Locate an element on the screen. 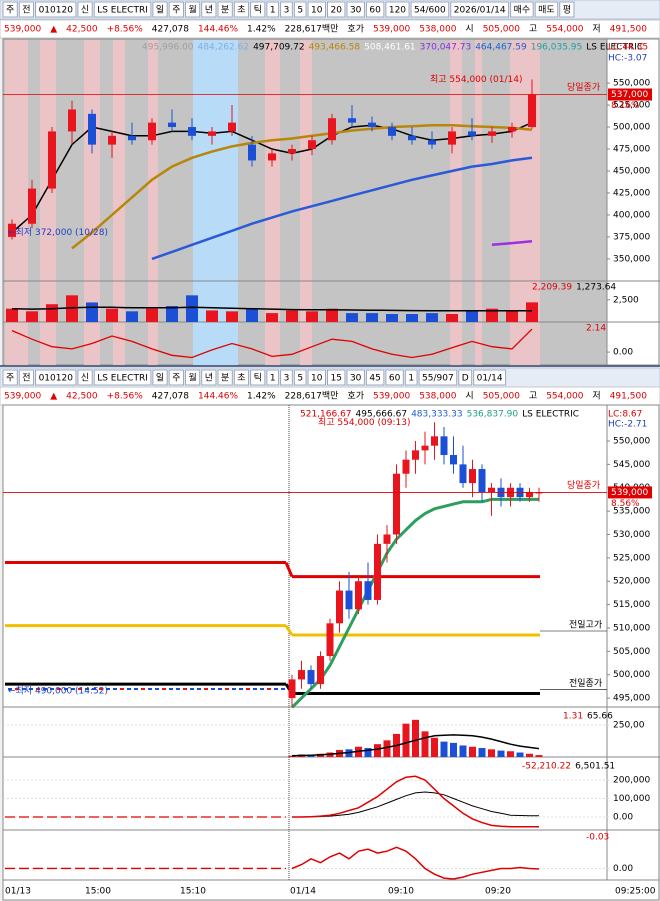 The width and height of the screenshot is (660, 901). toolbar-label: 20 is located at coordinates (337, 11).